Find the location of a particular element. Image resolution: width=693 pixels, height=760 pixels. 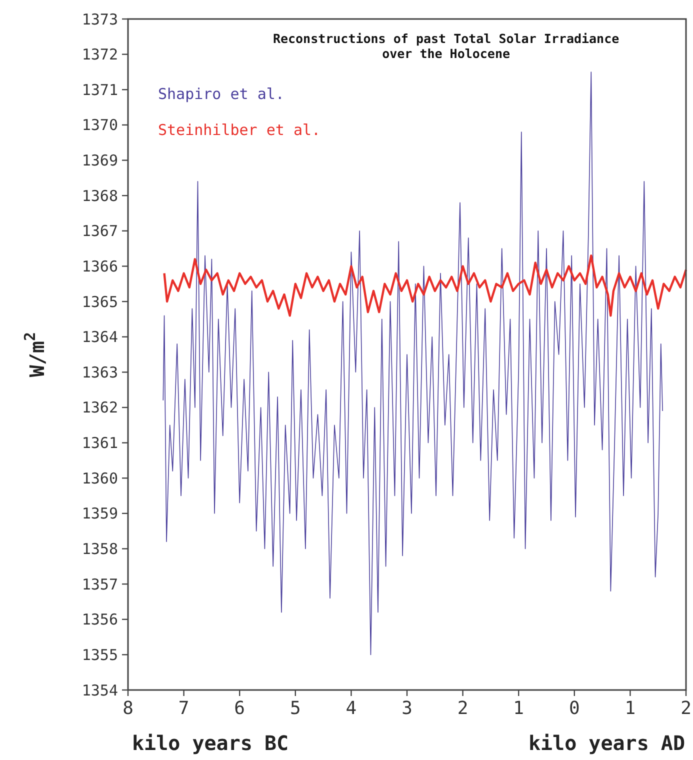

text: Steinhilber et al. is located at coordinates (239, 130).